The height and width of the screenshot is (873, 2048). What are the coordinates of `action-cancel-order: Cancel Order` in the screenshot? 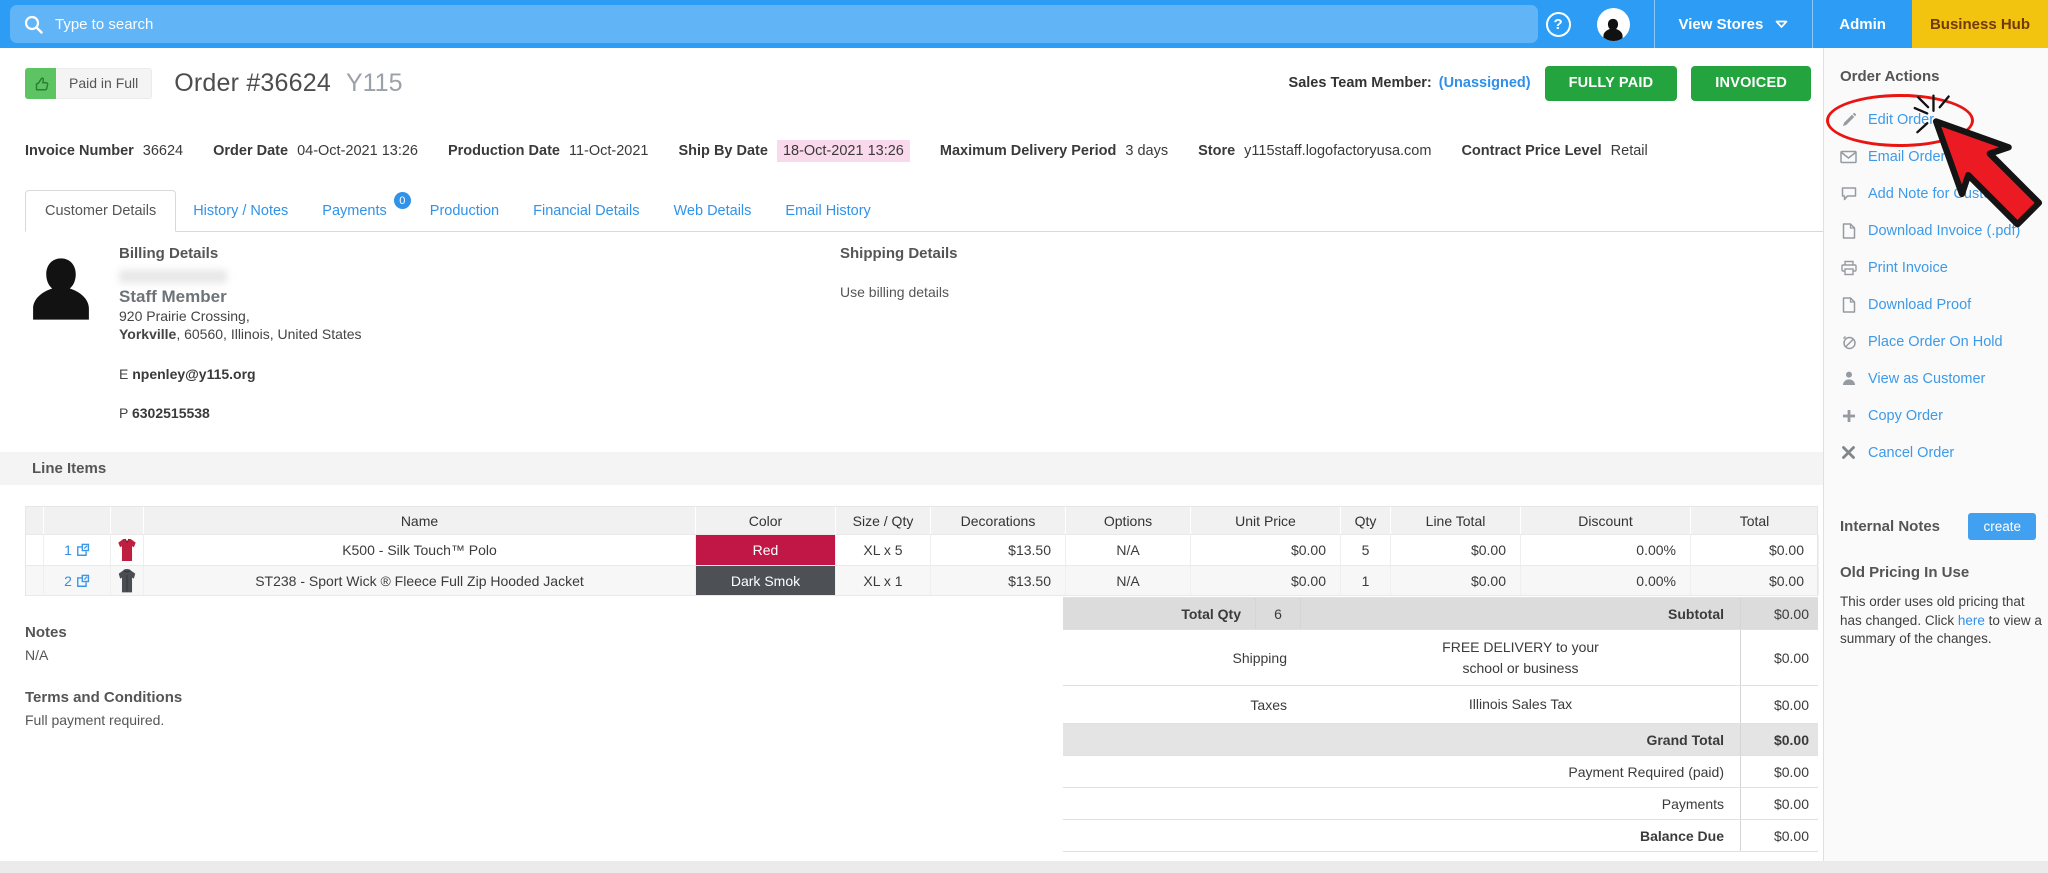 It's located at (1938, 452).